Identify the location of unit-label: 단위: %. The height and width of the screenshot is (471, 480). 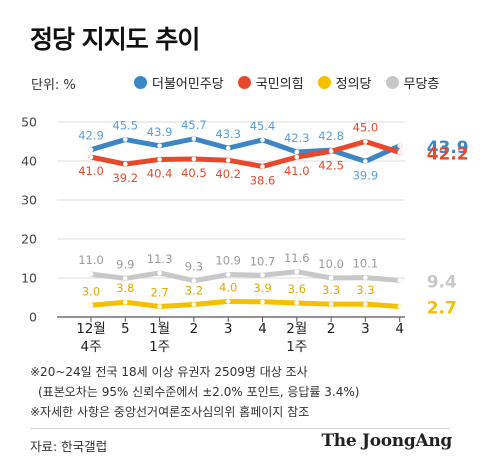
(53, 85).